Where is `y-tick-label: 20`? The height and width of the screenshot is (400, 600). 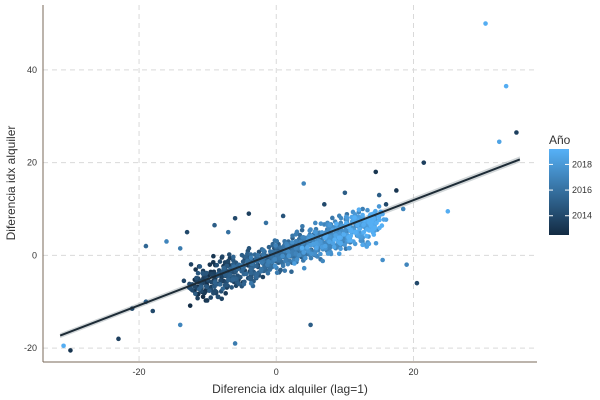 y-tick-label: 20 is located at coordinates (32, 163).